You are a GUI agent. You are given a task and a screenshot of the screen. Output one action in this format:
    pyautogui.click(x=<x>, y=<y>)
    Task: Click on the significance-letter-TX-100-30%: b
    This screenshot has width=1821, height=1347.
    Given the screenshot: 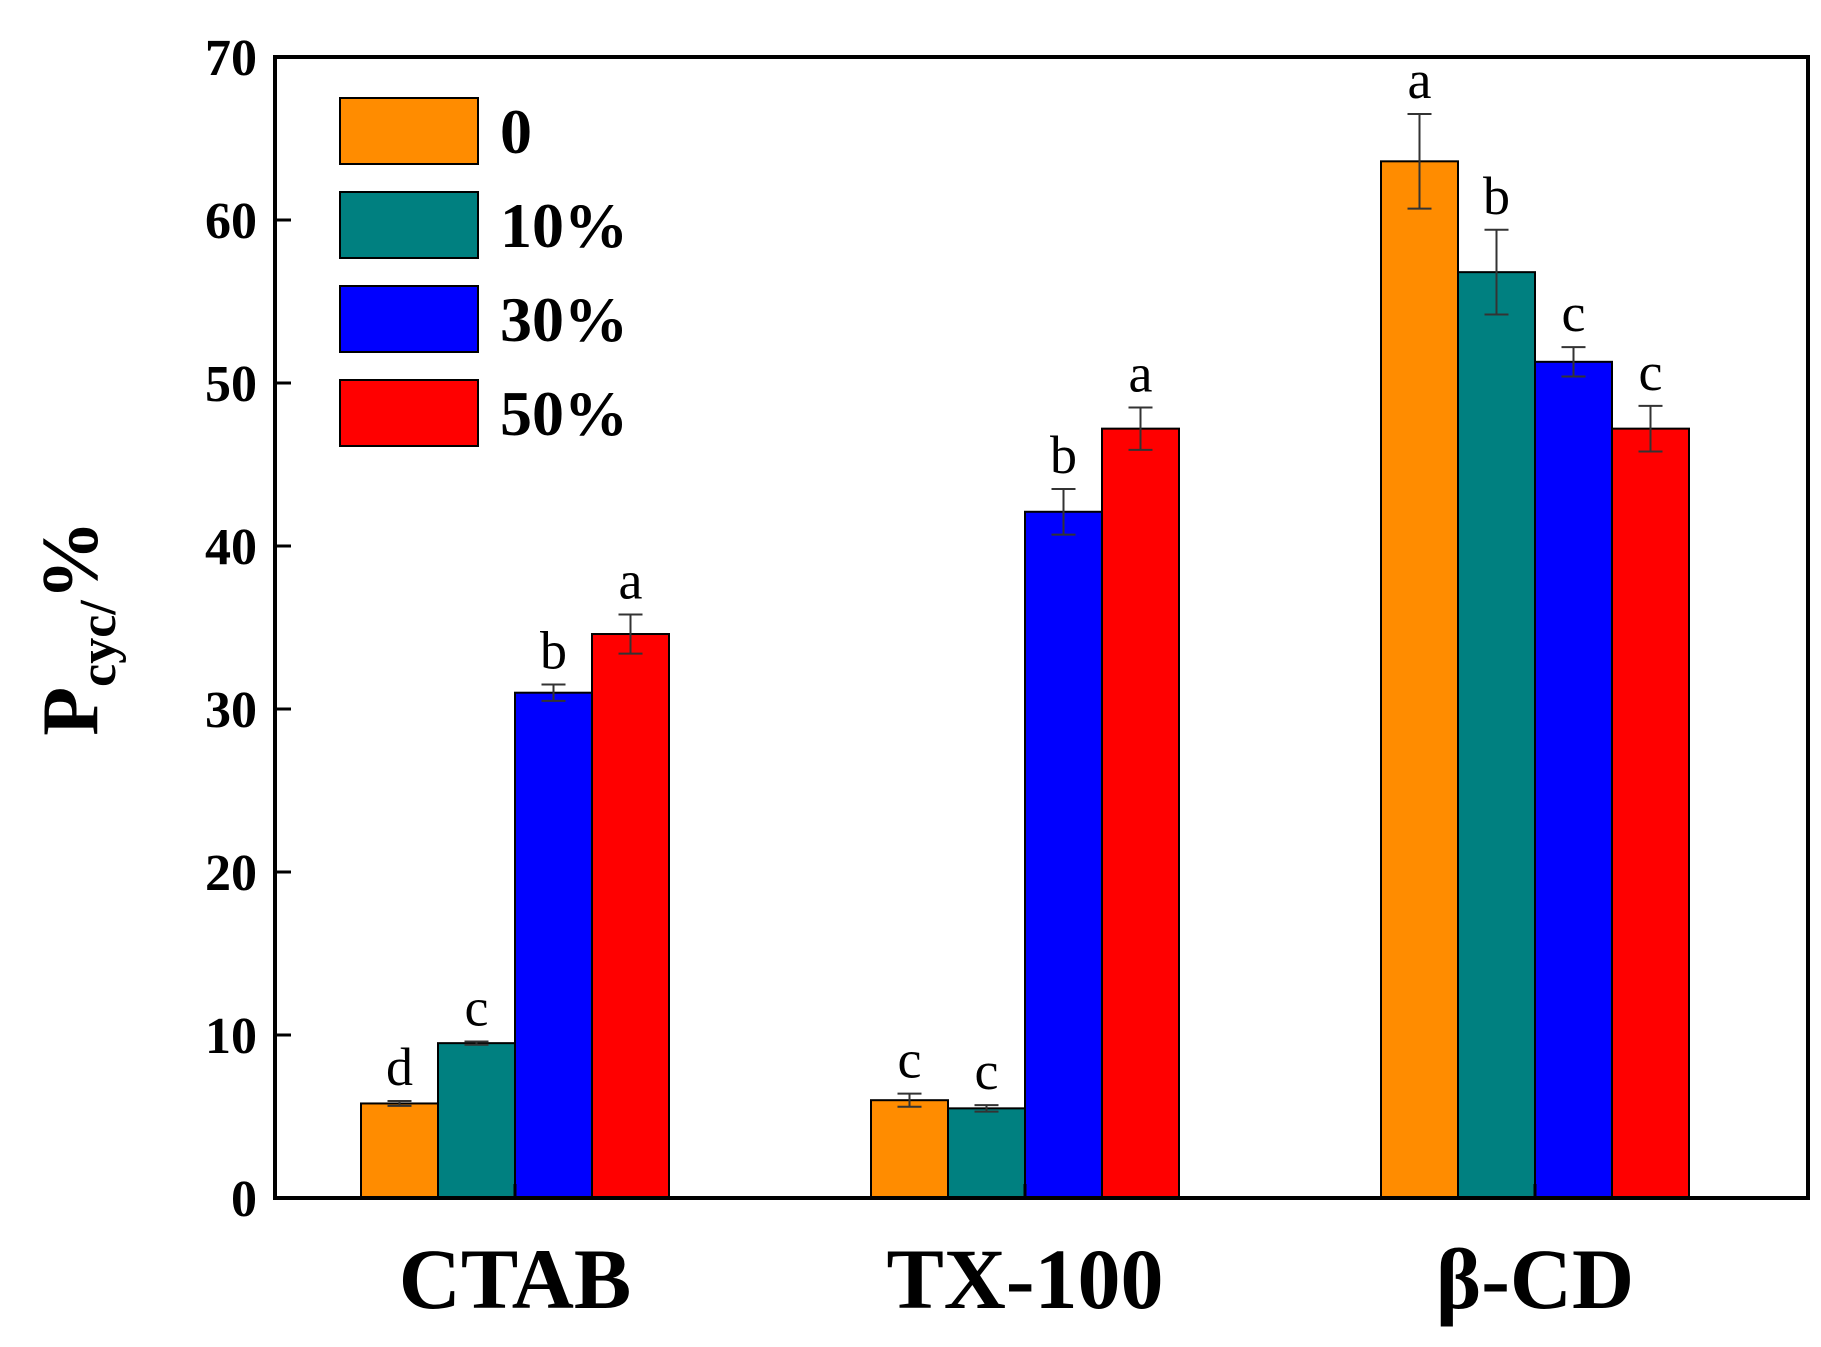 What is the action you would take?
    pyautogui.click(x=1063, y=455)
    